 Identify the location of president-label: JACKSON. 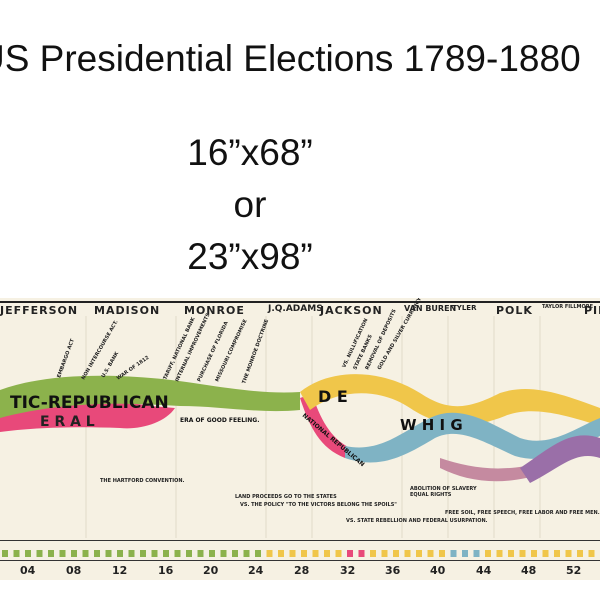
(351, 310).